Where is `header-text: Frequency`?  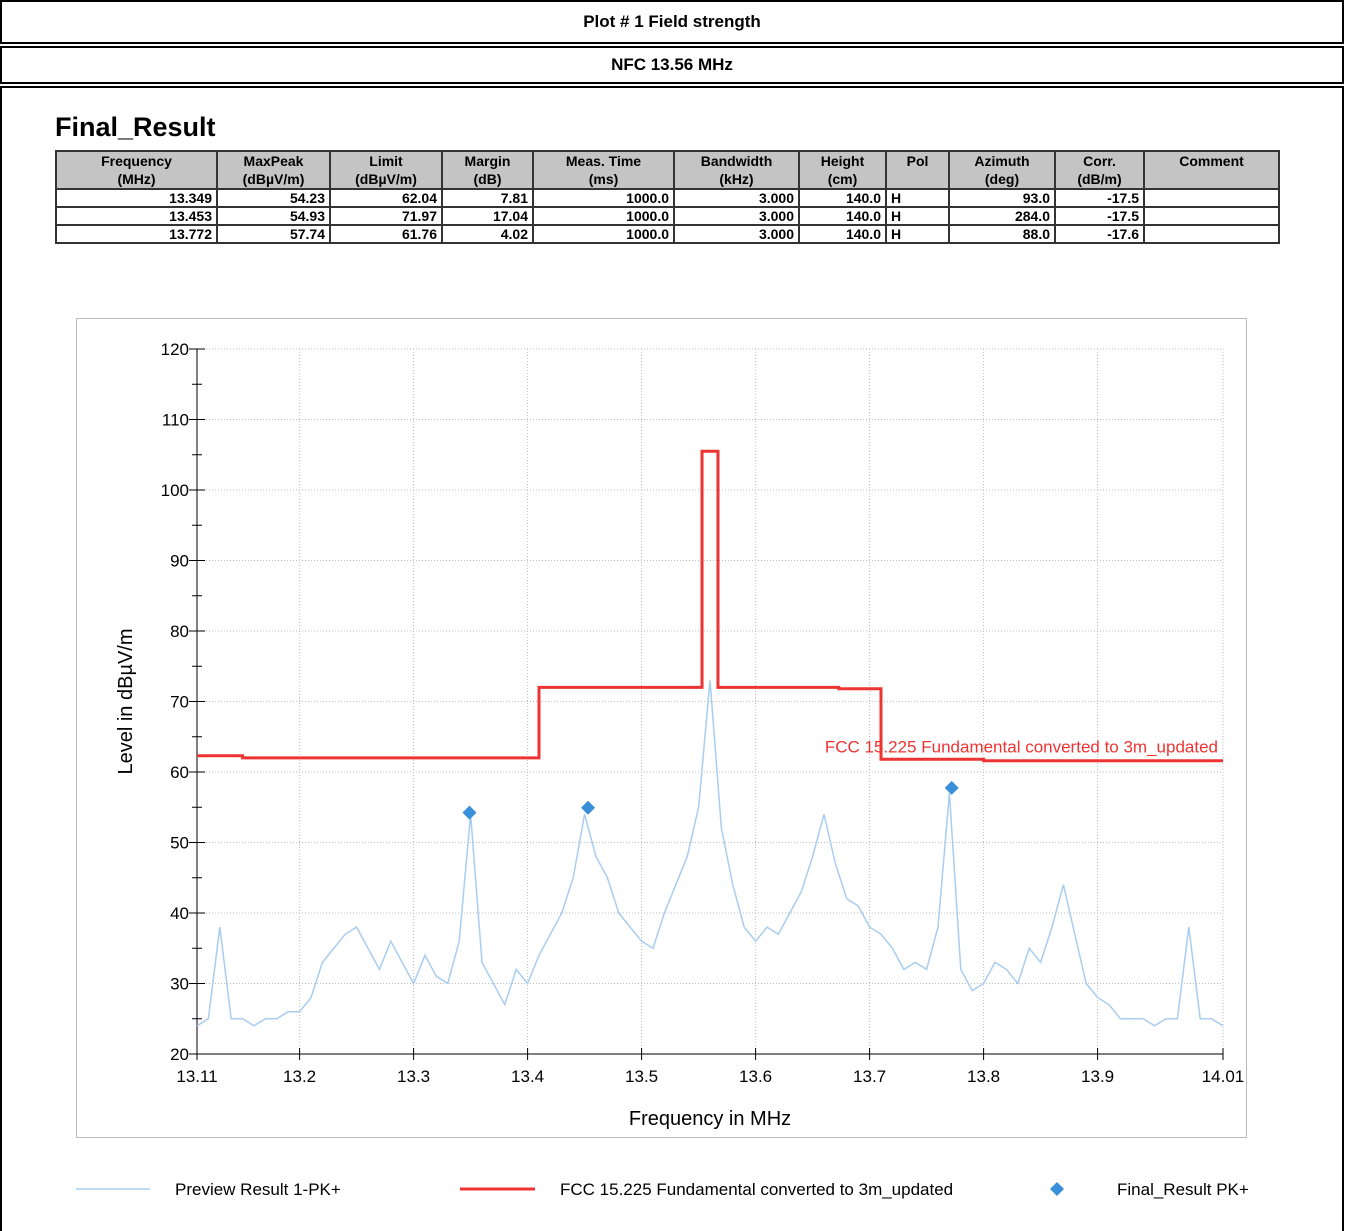
header-text: Frequency is located at coordinates (136, 161).